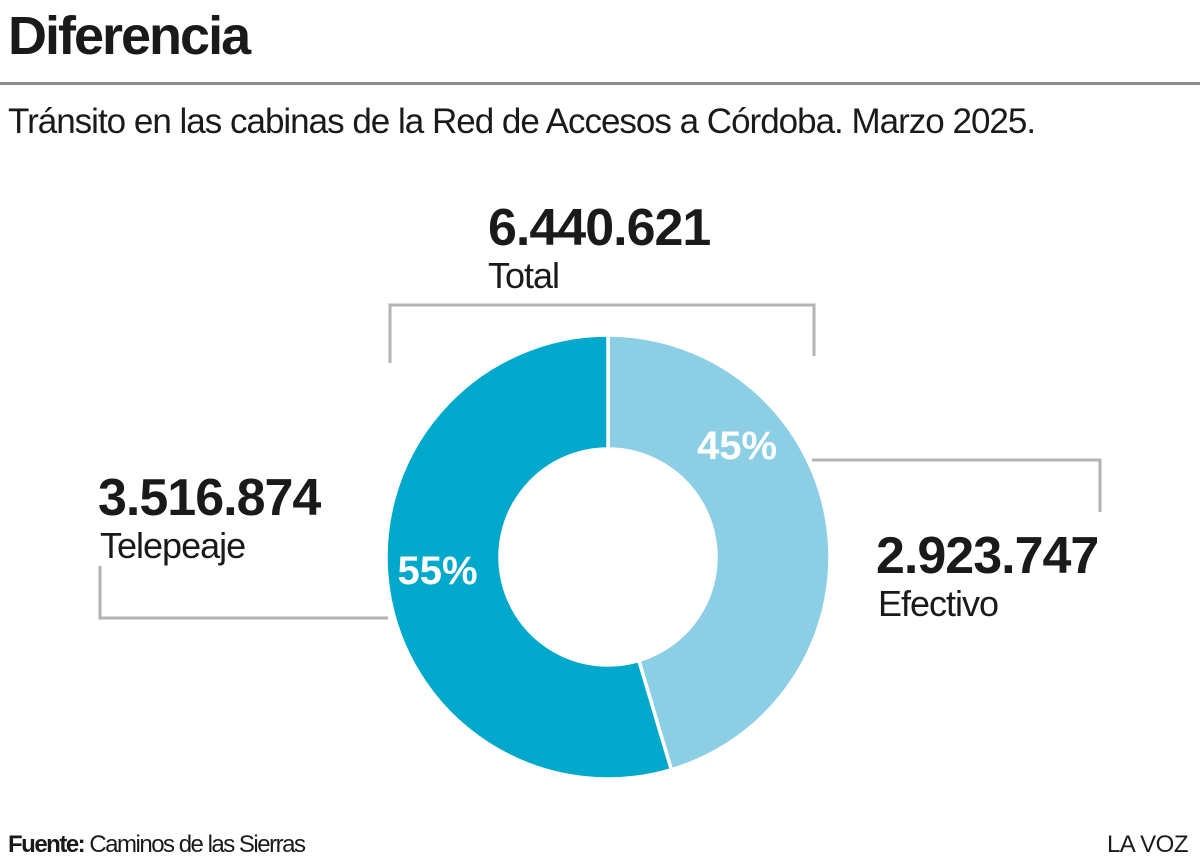 The image size is (1200, 868). I want to click on source-key: Fuente:, so click(47, 844).